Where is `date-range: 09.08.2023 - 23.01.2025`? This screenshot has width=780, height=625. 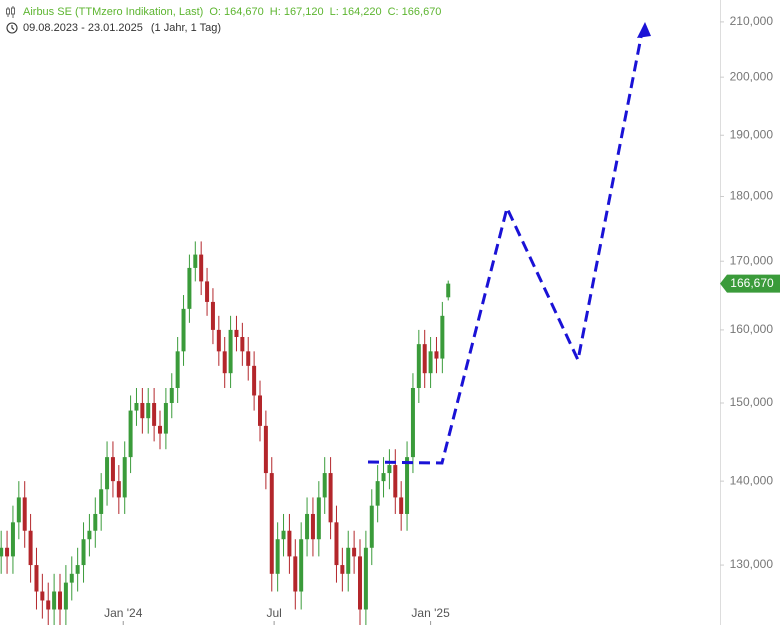
date-range: 09.08.2023 - 23.01.2025 is located at coordinates (83, 28).